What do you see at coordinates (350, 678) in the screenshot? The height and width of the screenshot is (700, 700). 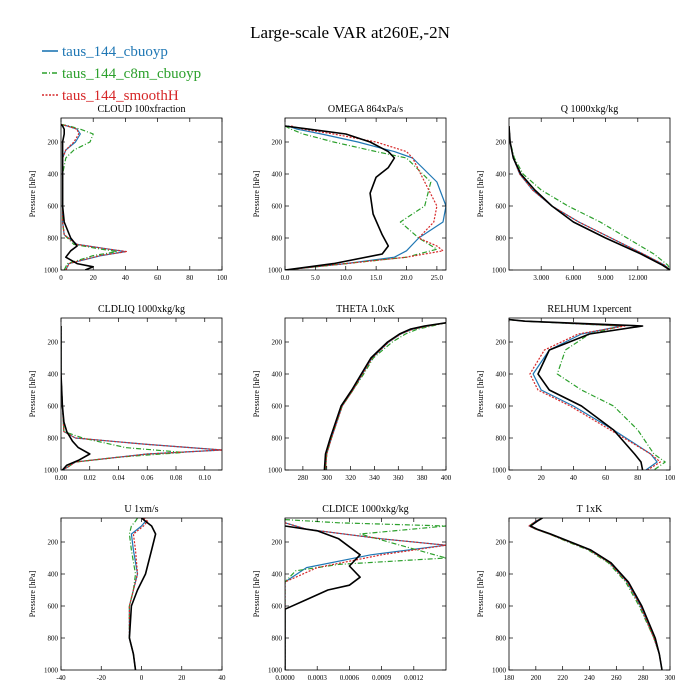 I see `x-tick-label: 0.0006` at bounding box center [350, 678].